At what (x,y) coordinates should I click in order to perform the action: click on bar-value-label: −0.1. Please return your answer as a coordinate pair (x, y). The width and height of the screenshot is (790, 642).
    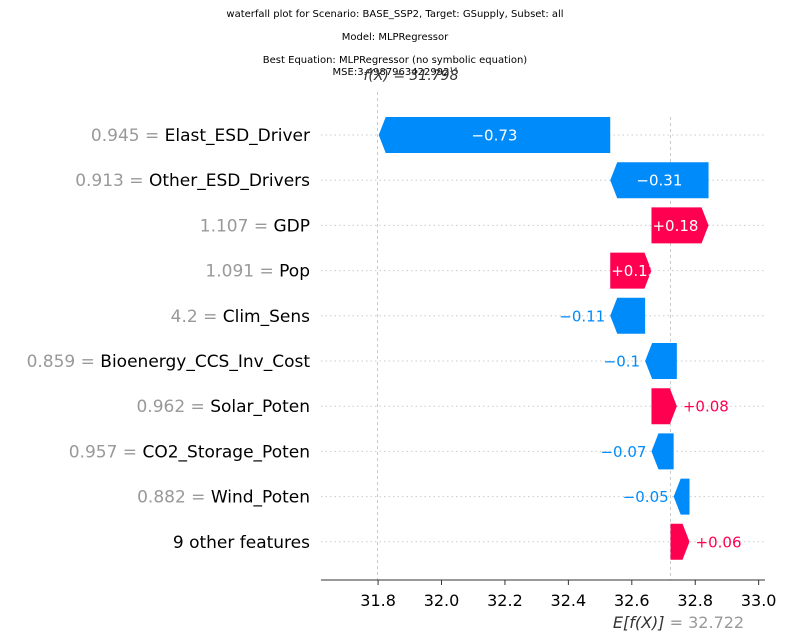
    Looking at the image, I should click on (622, 362).